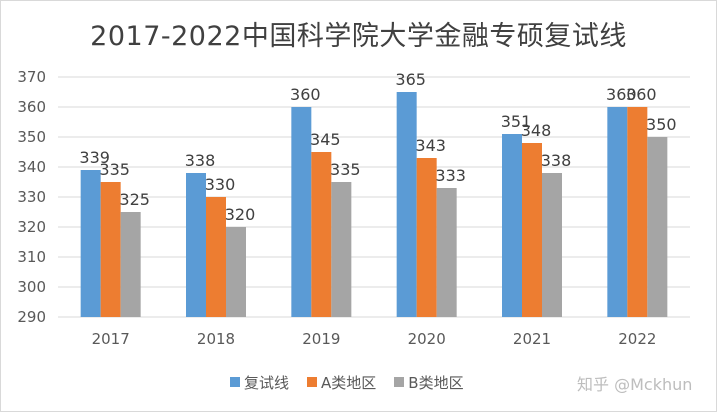  I want to click on legend-label: B类地区, so click(436, 382).